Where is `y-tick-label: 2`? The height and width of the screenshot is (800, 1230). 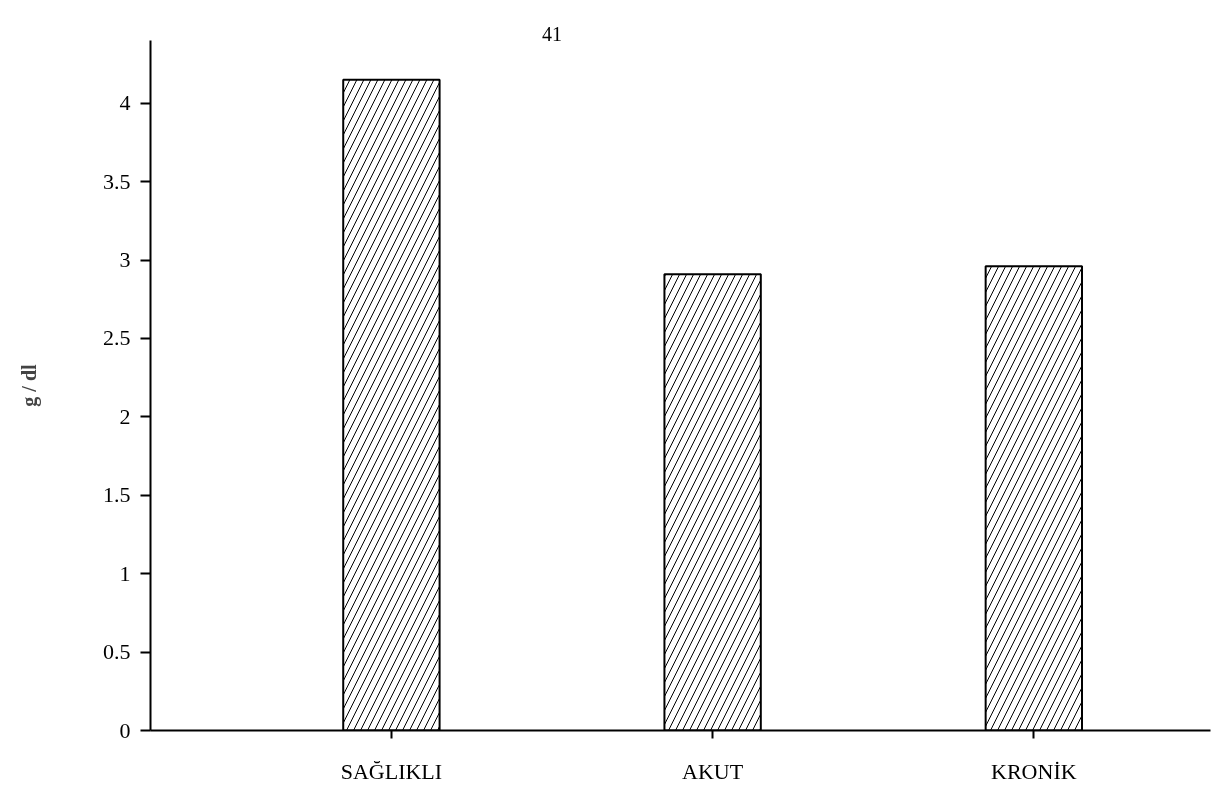 y-tick-label: 2 is located at coordinates (125, 416).